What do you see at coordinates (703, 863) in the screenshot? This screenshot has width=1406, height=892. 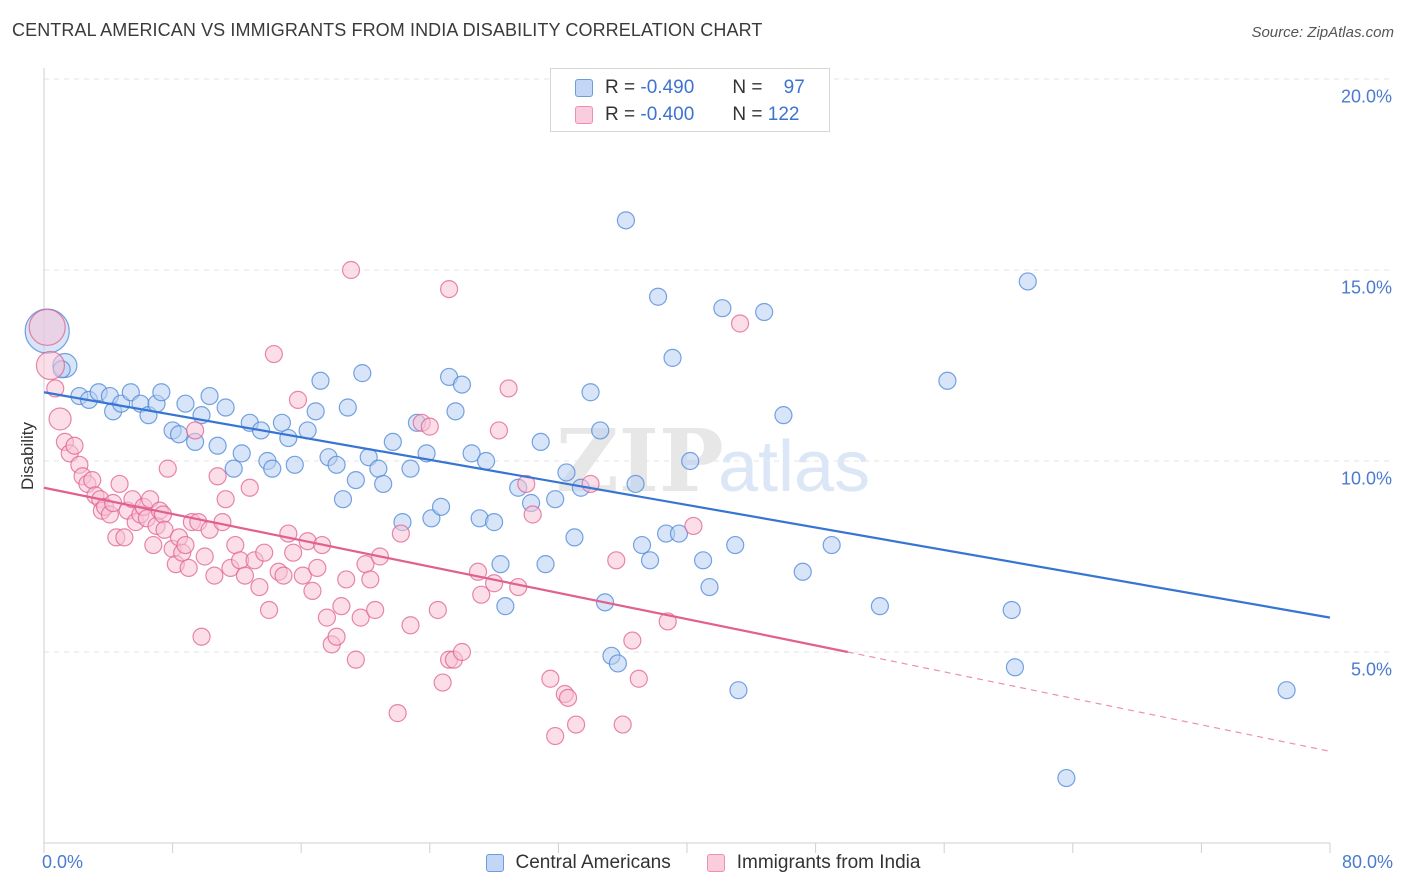 I see `series-legend: Central Americans Immigrants from India` at bounding box center [703, 863].